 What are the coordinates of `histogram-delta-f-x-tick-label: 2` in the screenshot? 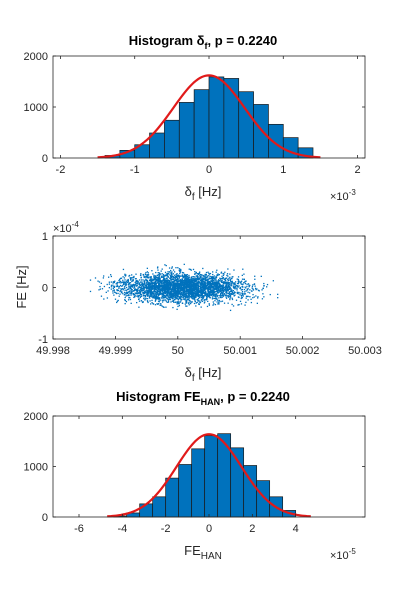 It's located at (358, 170).